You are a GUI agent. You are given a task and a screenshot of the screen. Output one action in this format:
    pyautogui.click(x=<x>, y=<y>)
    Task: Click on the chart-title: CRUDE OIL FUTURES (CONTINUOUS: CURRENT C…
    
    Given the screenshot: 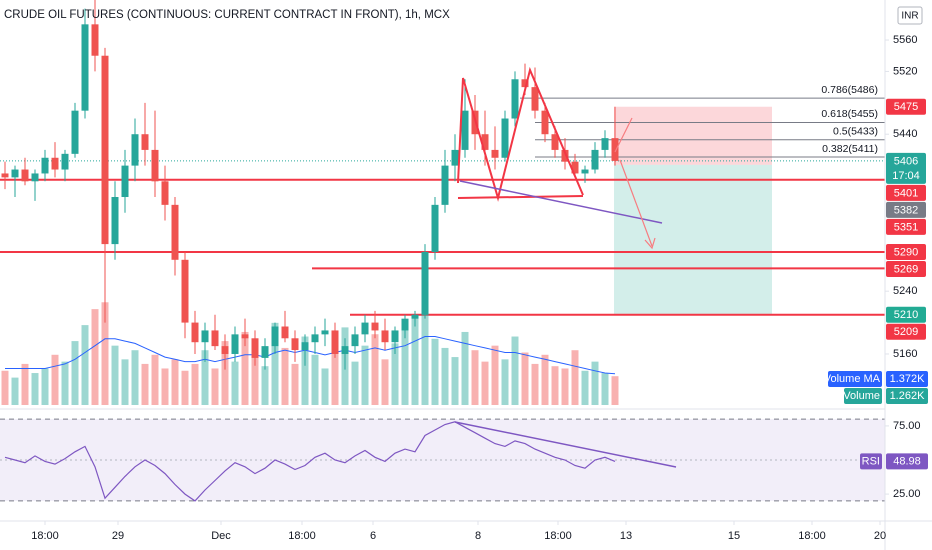 What is the action you would take?
    pyautogui.click(x=227, y=15)
    